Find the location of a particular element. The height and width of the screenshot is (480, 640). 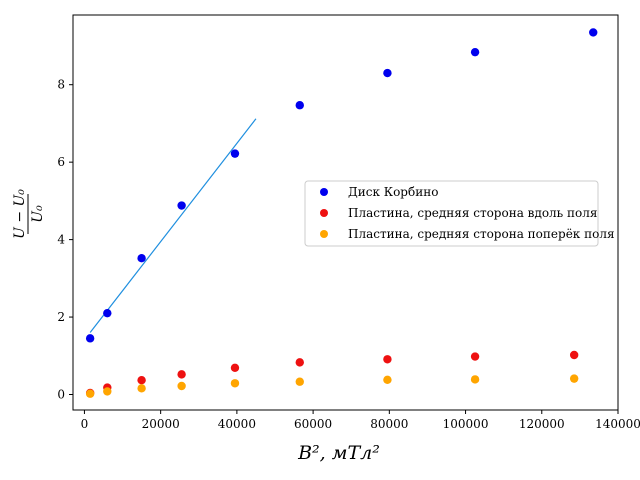

y-tick-label: 6 is located at coordinates (61, 162).